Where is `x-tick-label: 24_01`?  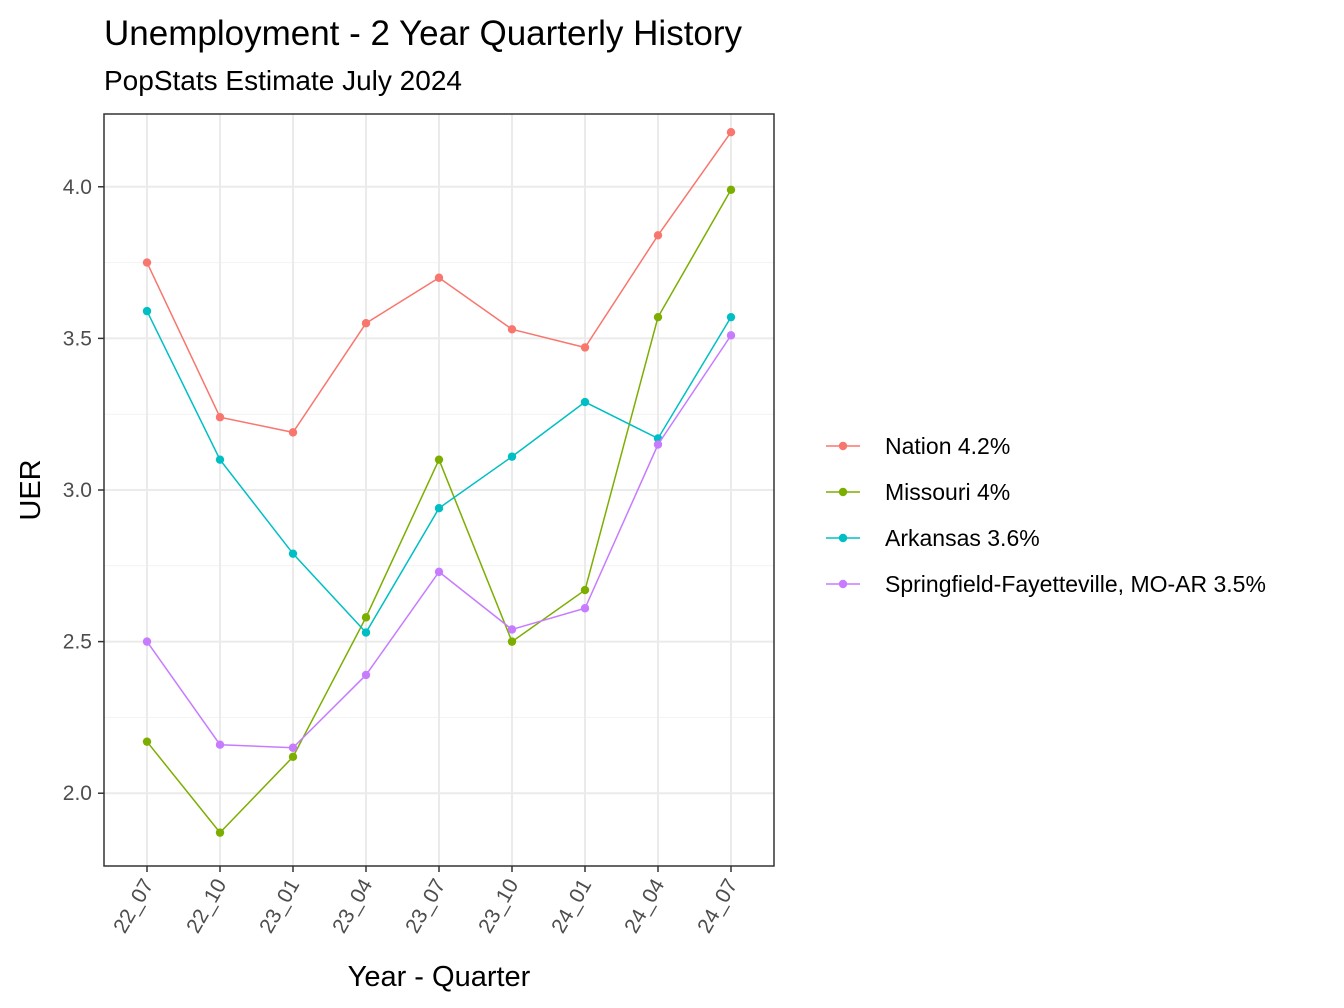
x-tick-label: 24_01 is located at coordinates (571, 906).